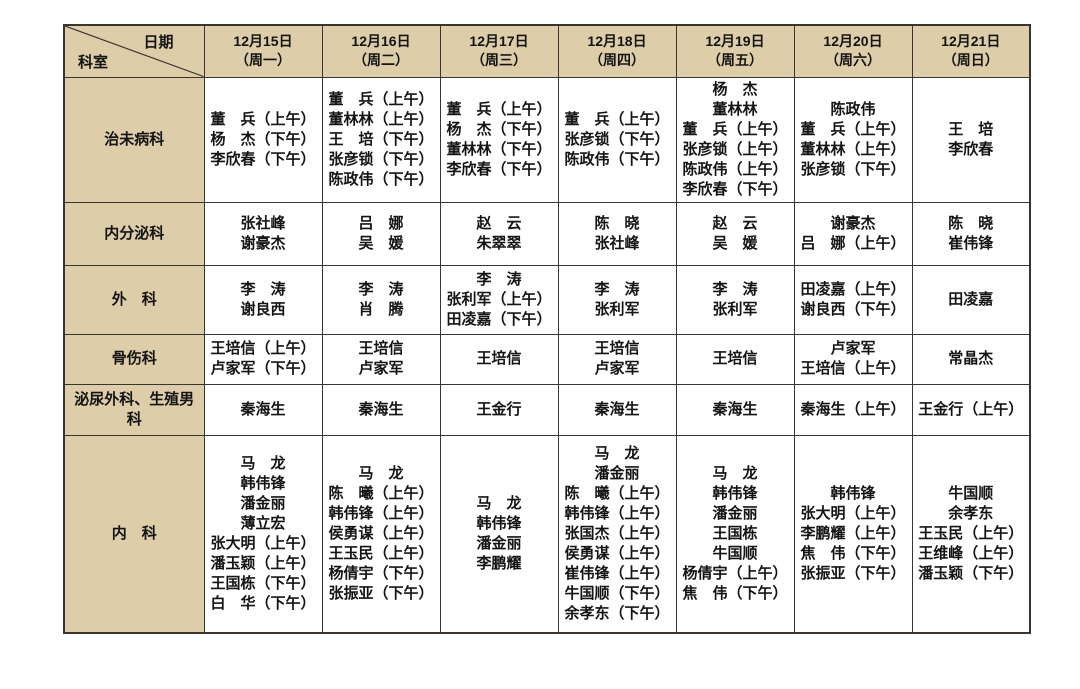 The height and width of the screenshot is (689, 1080). I want to click on date-text: 12月19日, so click(735, 41).